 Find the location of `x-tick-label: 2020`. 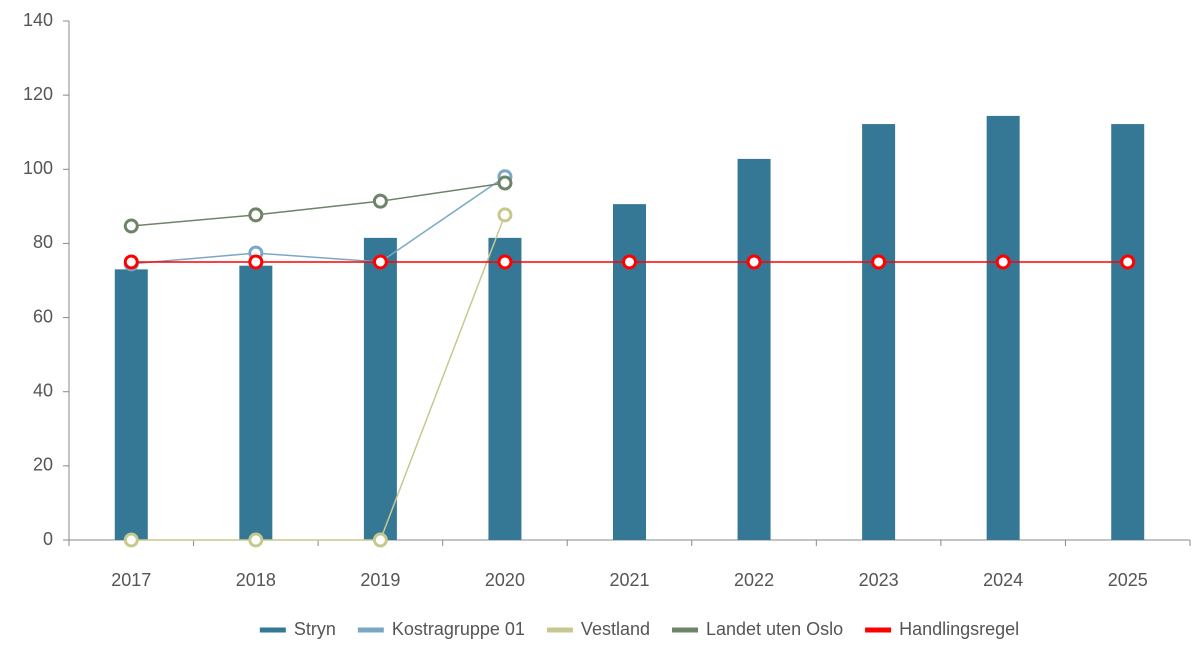

x-tick-label: 2020 is located at coordinates (505, 580).